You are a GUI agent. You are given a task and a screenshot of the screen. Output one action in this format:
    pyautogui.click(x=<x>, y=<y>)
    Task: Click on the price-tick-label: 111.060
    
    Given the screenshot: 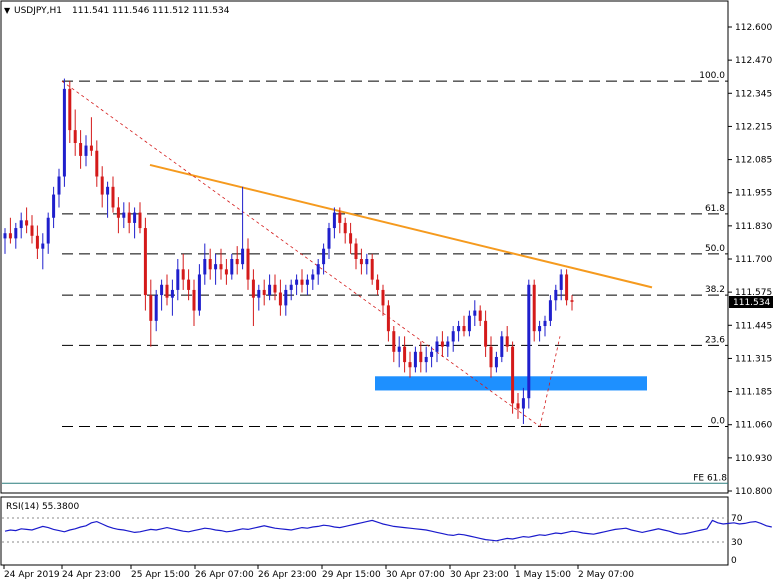 What is the action you would take?
    pyautogui.click(x=753, y=426)
    